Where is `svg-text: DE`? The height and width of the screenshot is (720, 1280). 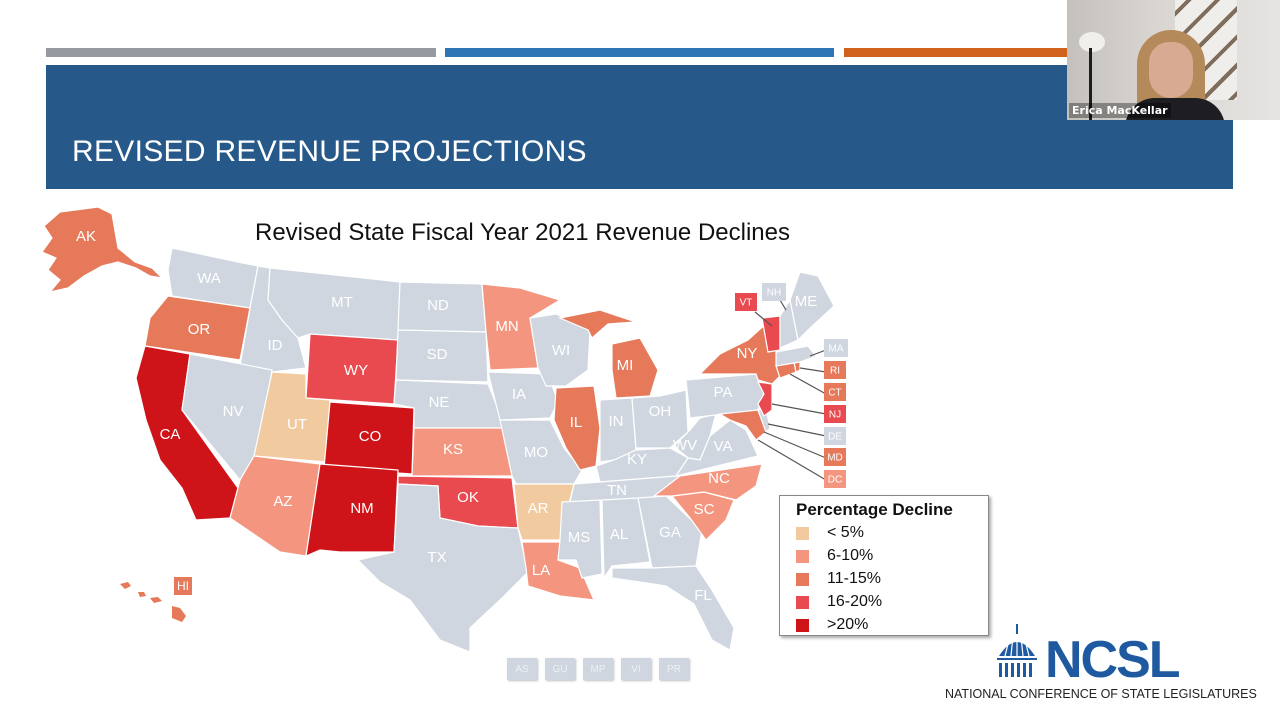
svg-text: DE is located at coordinates (835, 437).